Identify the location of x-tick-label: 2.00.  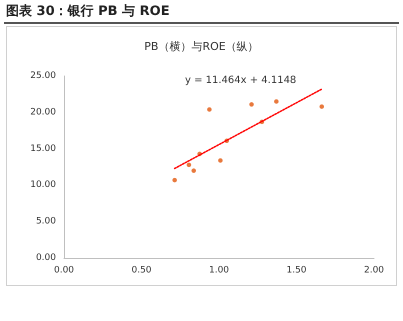
(374, 271).